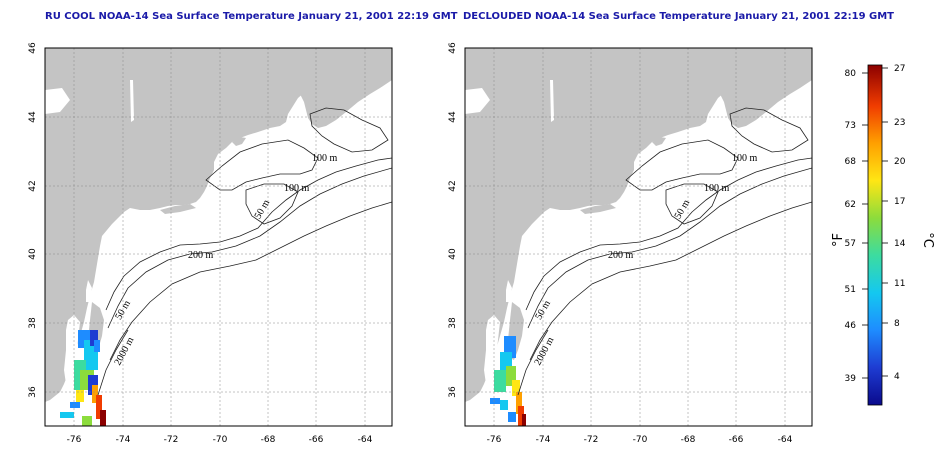 The width and height of the screenshot is (950, 475). I want to click on f-tick: 57, so click(850, 244).